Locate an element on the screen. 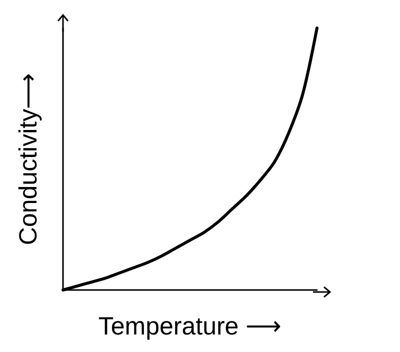 This screenshot has height=352, width=400. y-axis-title: Conductivity⟶ is located at coordinates (28, 159).